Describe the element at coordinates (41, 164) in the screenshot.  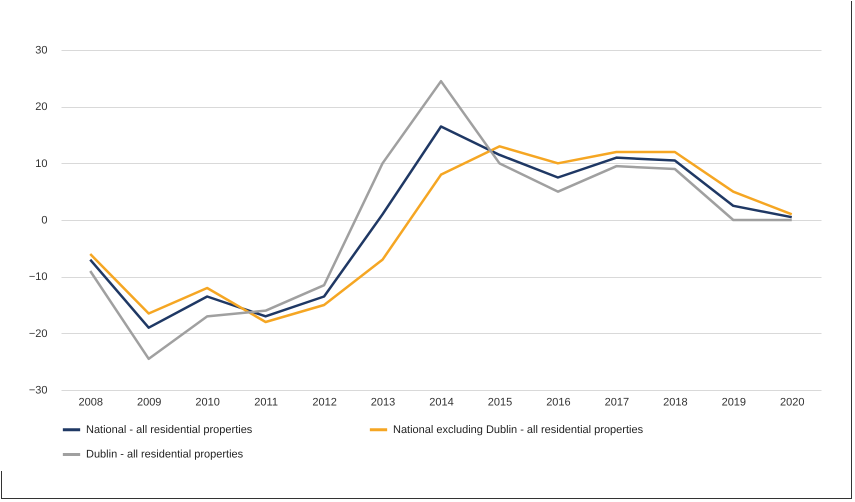
I see `y-tick-label: 10` at that location.